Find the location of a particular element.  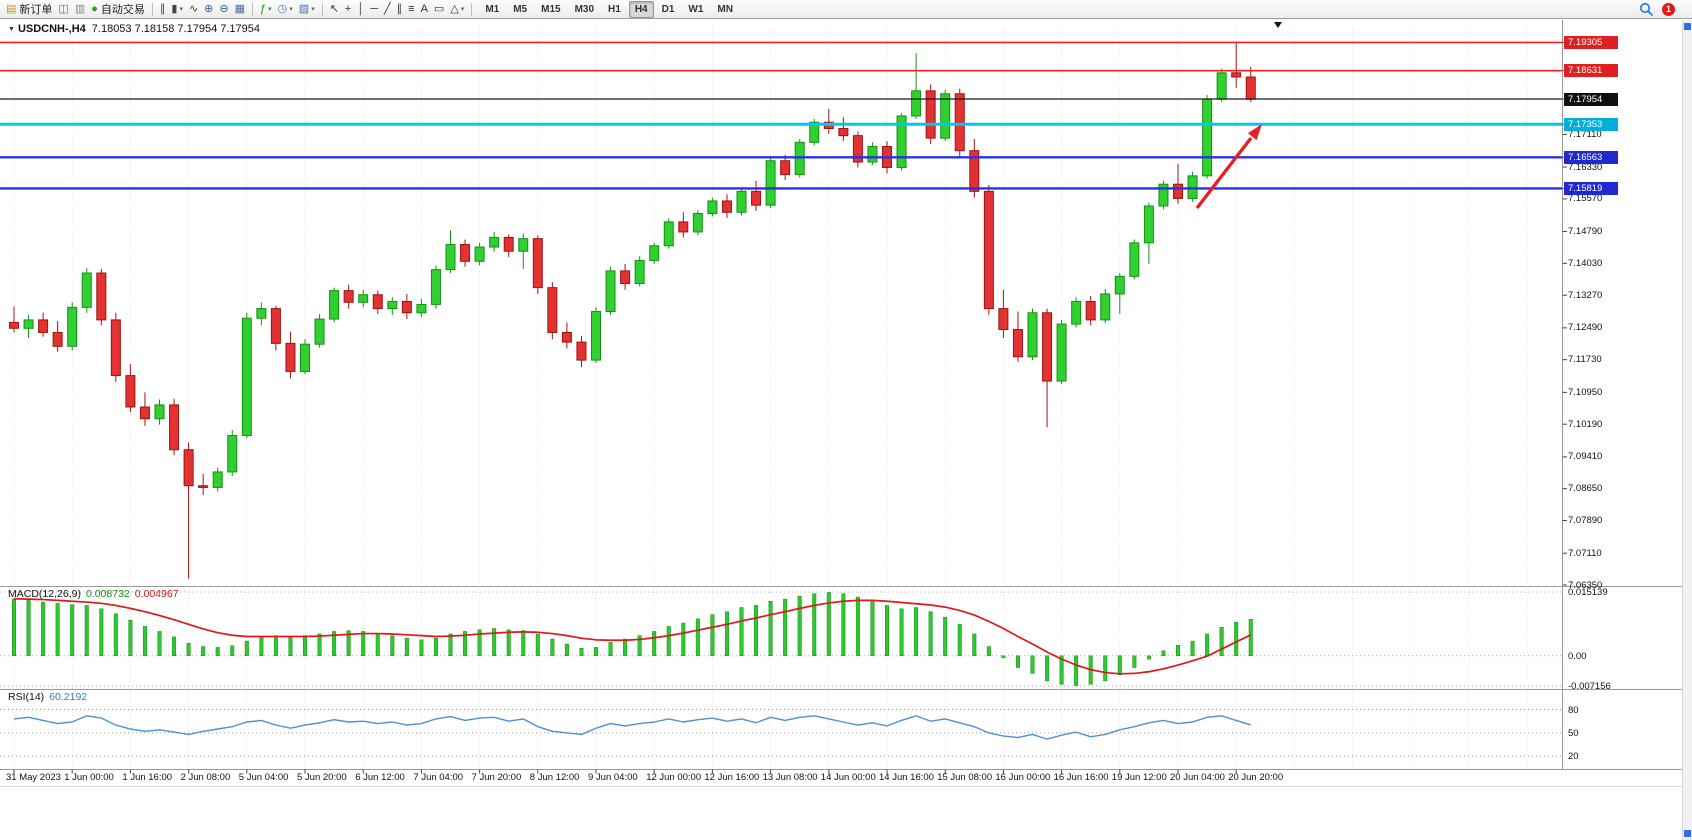

timeframe-m5: M5 is located at coordinates (520, 9).